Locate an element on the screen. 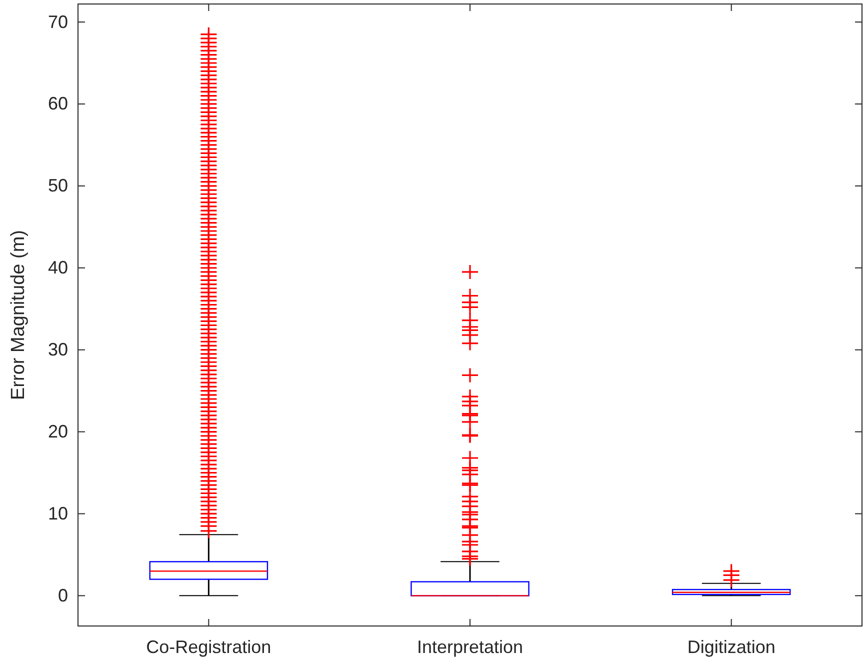 This screenshot has height=670, width=866. x-tick-label: Interpretation is located at coordinates (470, 646).